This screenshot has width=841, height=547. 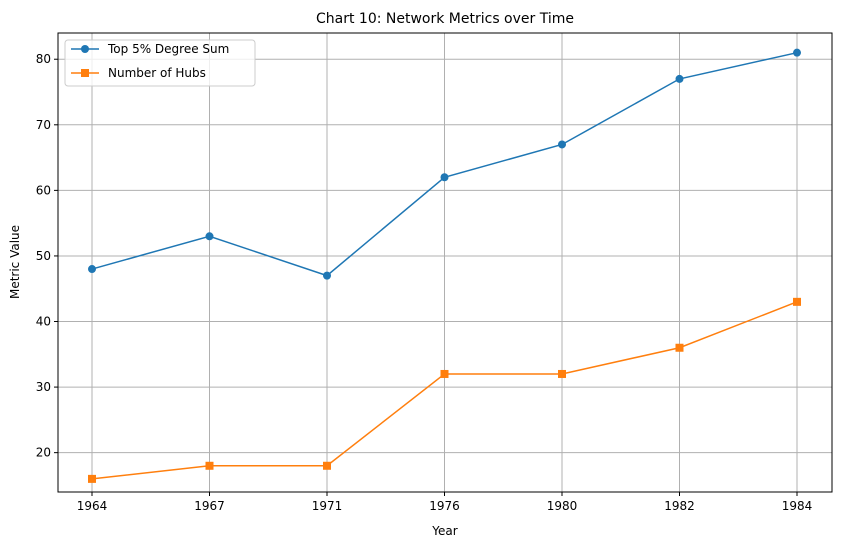 What do you see at coordinates (43, 59) in the screenshot?
I see `y-tick-label: 80` at bounding box center [43, 59].